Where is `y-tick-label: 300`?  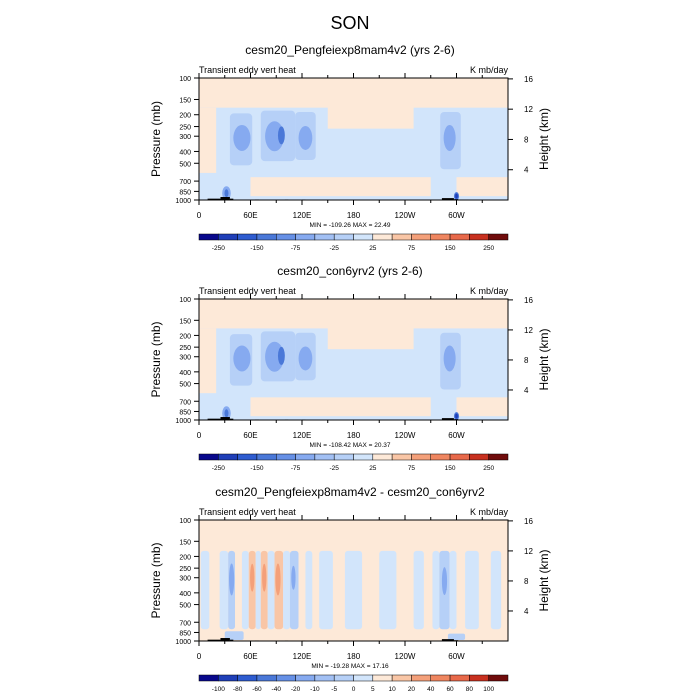
y-tick-label: 300 is located at coordinates (185, 358).